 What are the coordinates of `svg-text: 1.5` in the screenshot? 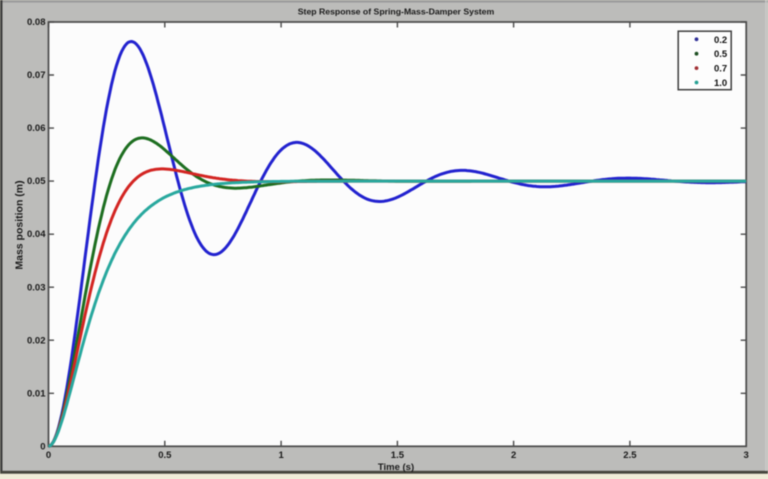 It's located at (398, 455).